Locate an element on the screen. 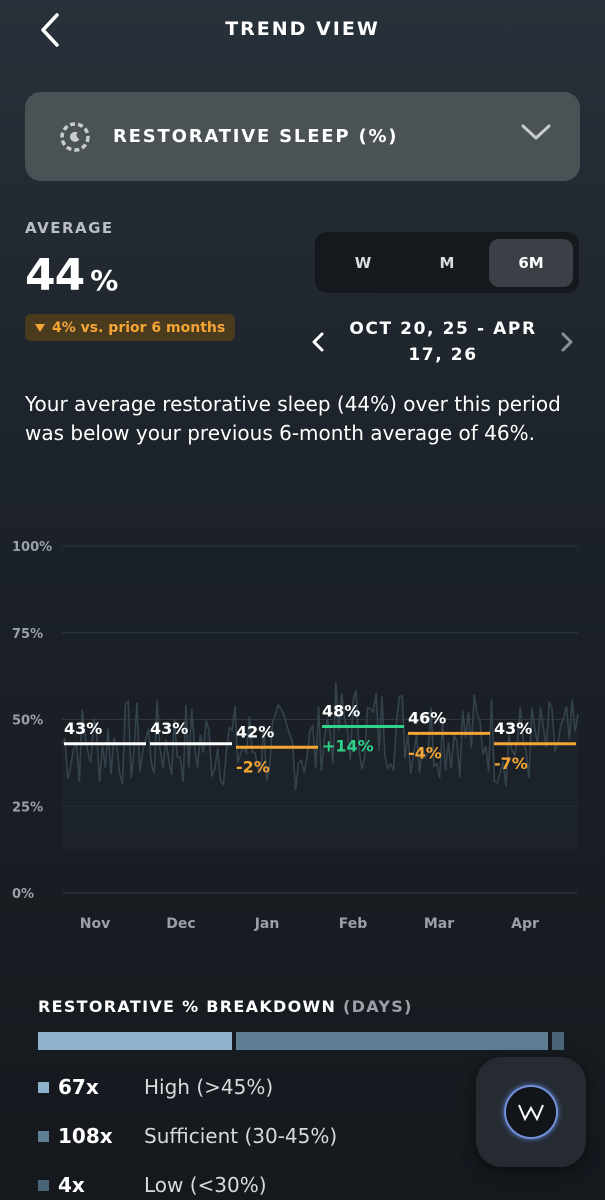 Image resolution: width=605 pixels, height=1200 pixels. delta-text: 4% vs. prior 6 months is located at coordinates (139, 327).